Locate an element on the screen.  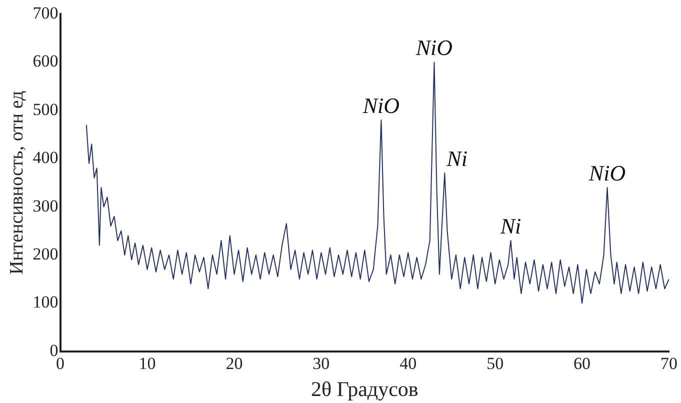
y-tick-label: 0 is located at coordinates (54, 350).